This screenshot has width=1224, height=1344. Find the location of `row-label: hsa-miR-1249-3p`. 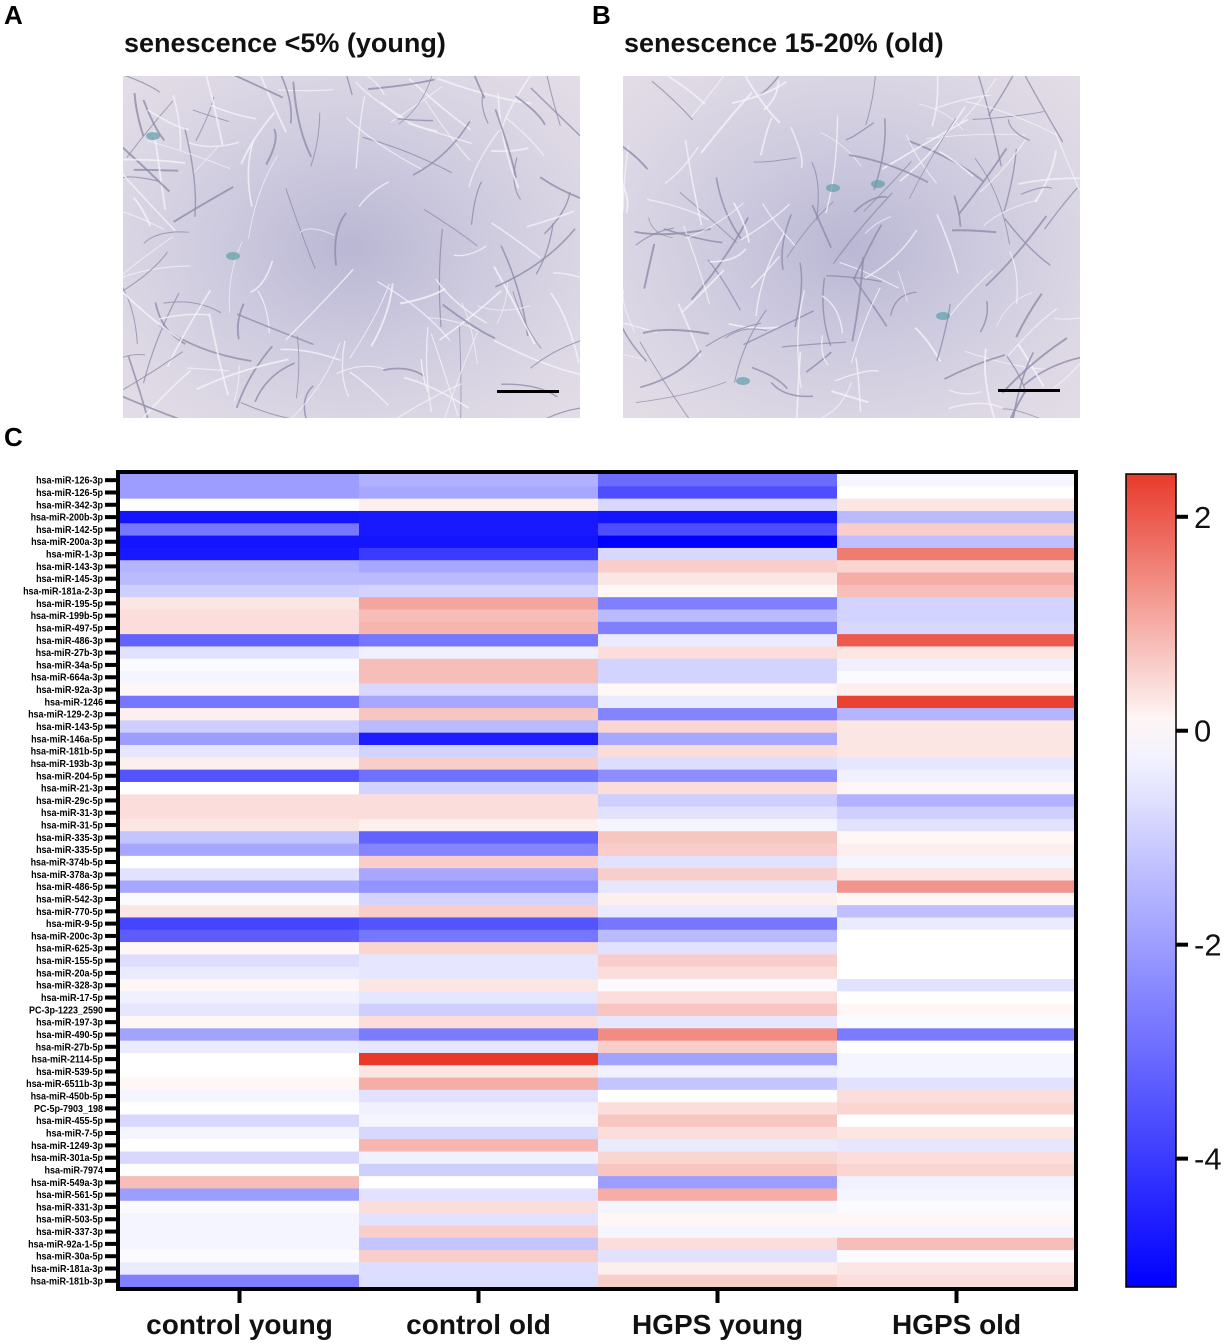

row-label: hsa-miR-1249-3p is located at coordinates (67, 1146).